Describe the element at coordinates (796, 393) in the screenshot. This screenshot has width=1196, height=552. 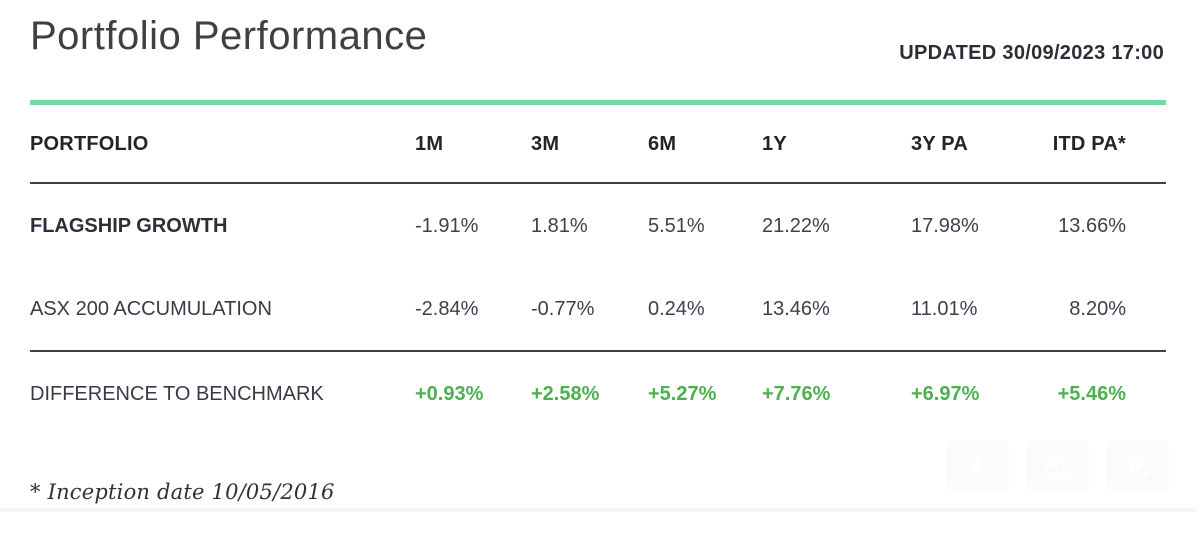
I see `value-1y: +7.76%` at that location.